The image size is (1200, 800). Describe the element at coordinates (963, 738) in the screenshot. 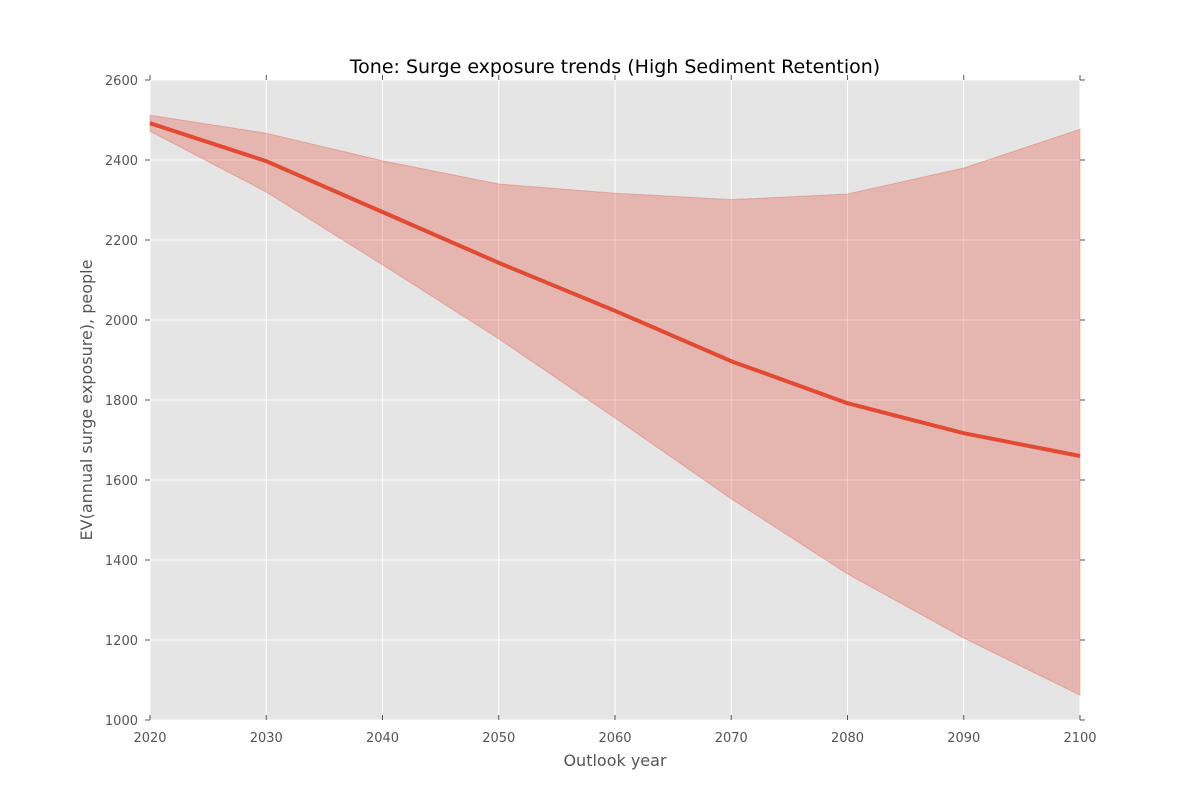

I see `x-tick-label: 2090` at that location.